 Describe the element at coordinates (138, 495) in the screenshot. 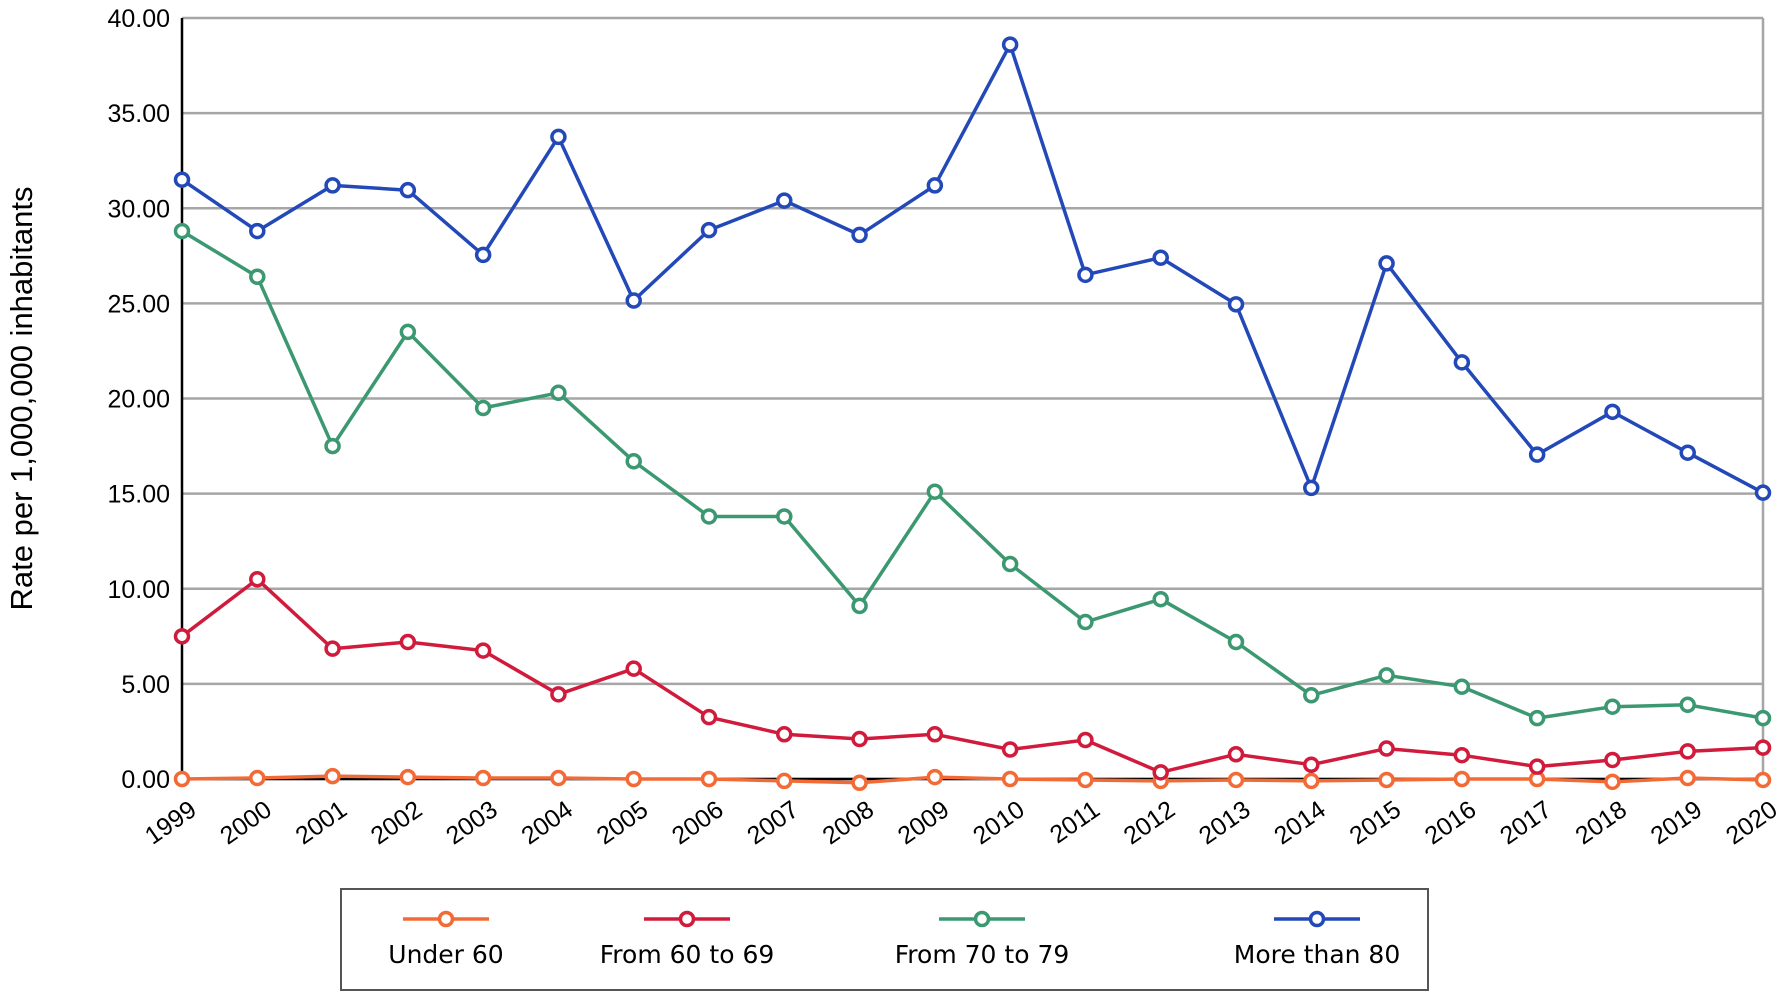

I see `y-tick-label: 15.00` at that location.